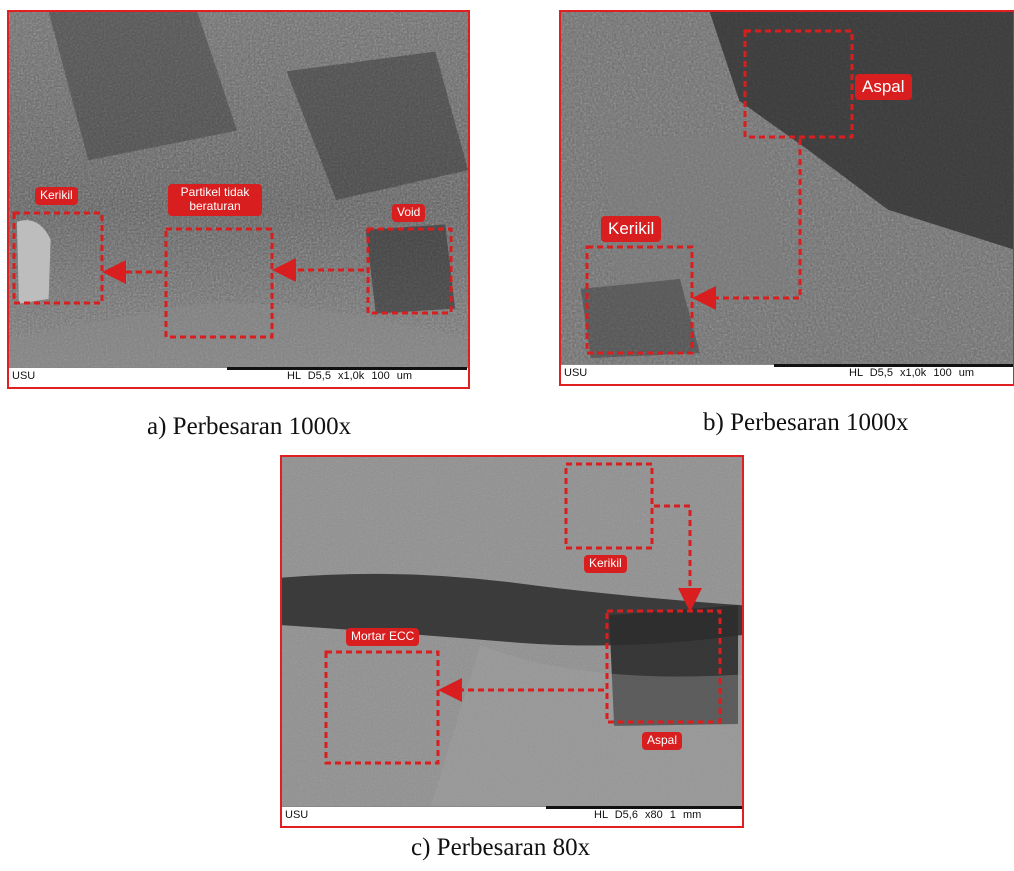 The width and height of the screenshot is (1014, 871). I want to click on info-bar-c: USU HL D5,6 x80 1 mm, so click(512, 816).